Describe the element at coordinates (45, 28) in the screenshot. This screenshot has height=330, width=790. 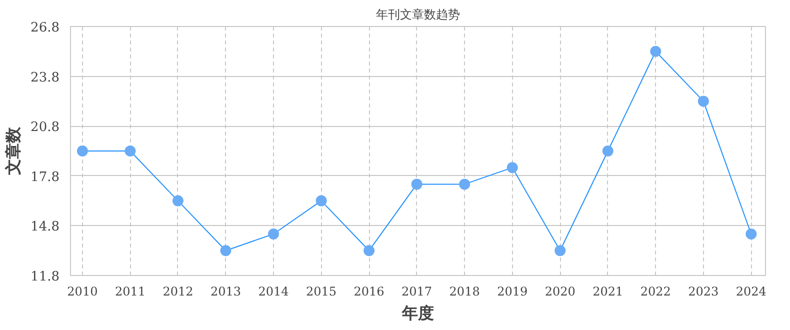
I see `y-tick-label: 26.8` at that location.